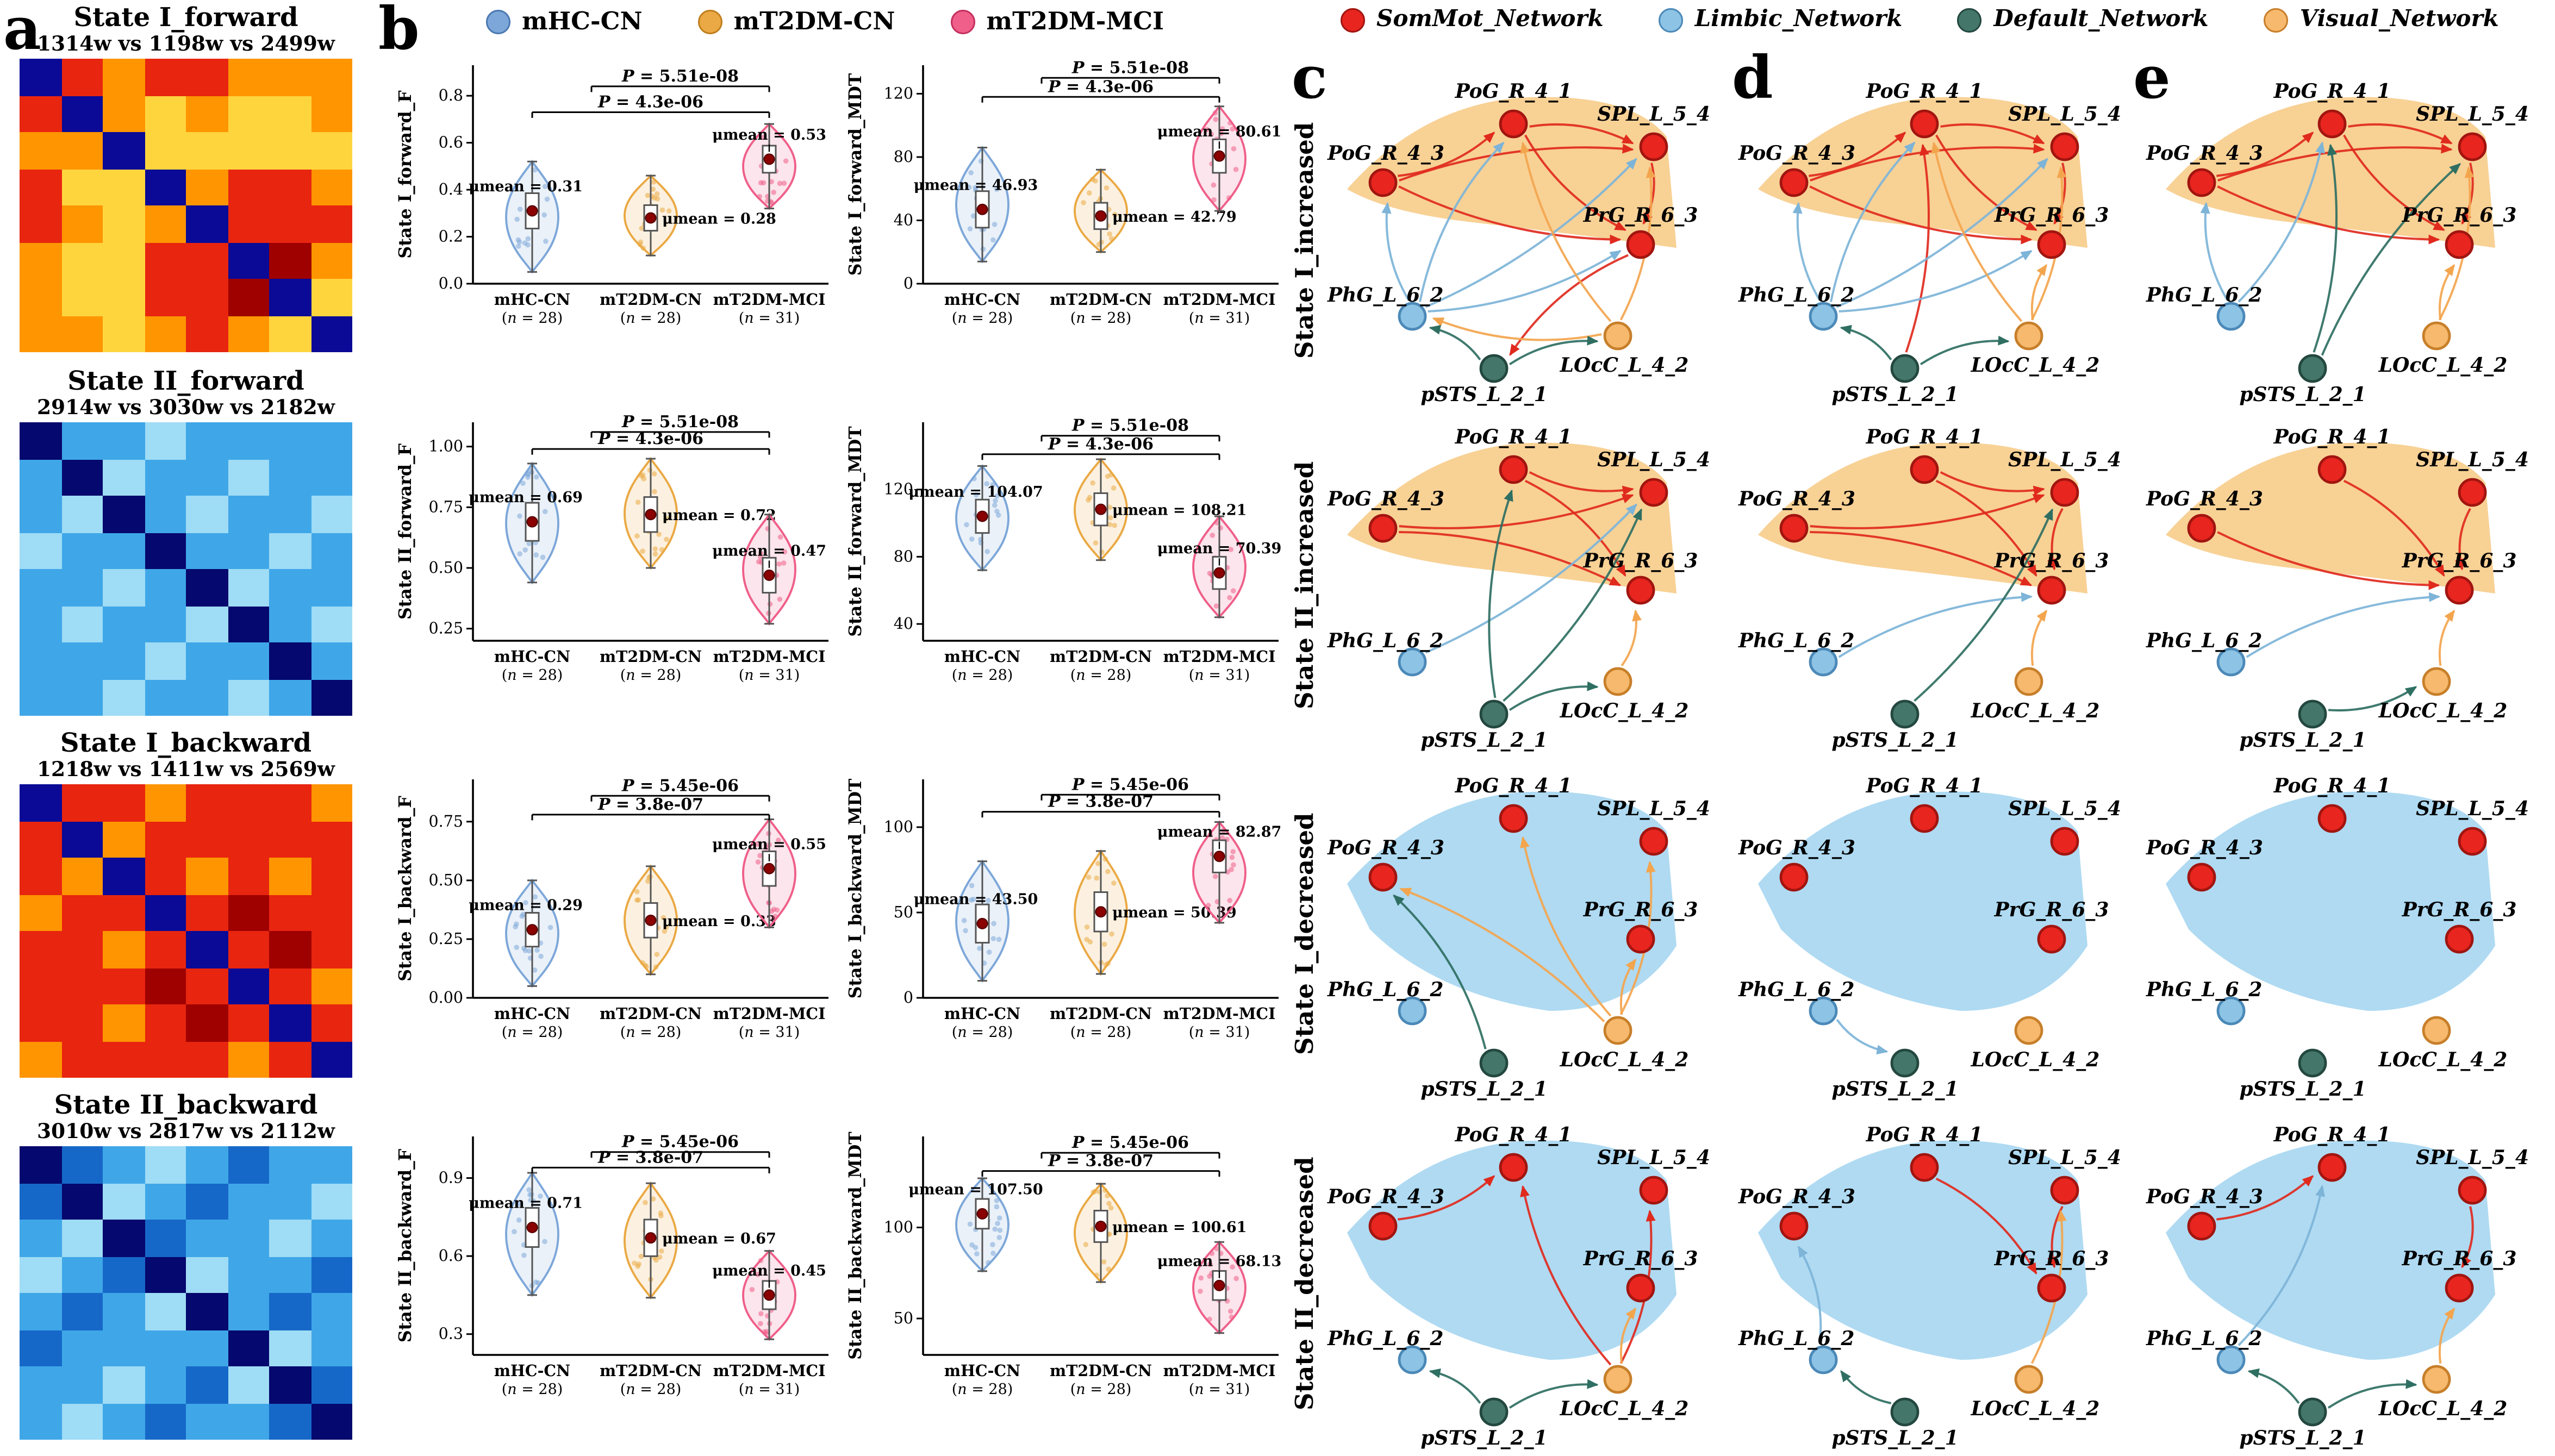 The height and width of the screenshot is (1456, 2555). What do you see at coordinates (2083, 20) in the screenshot?
I see `network-legend-item: Default_Network` at bounding box center [2083, 20].